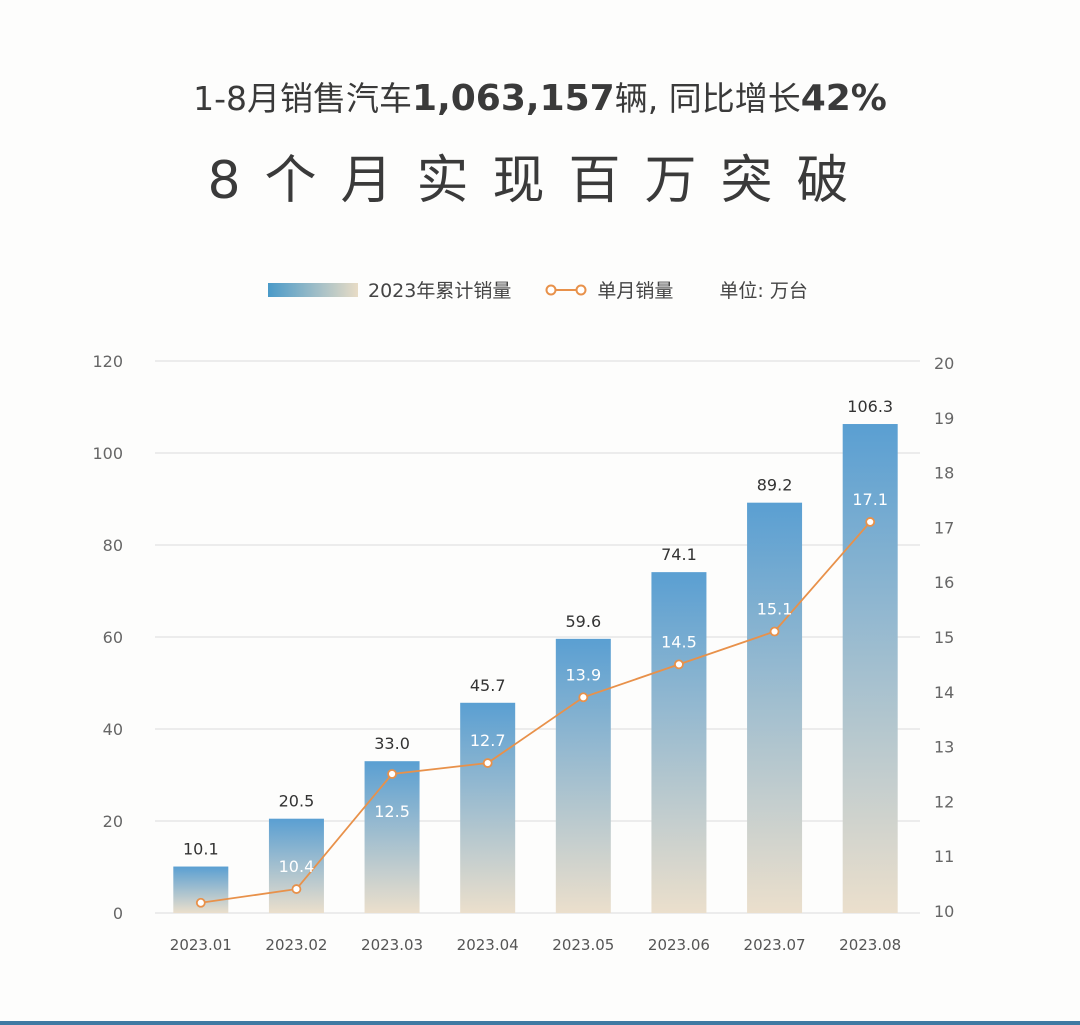  I want to click on subtitle-prefix: 1-8月销售汽车, so click(303, 98).